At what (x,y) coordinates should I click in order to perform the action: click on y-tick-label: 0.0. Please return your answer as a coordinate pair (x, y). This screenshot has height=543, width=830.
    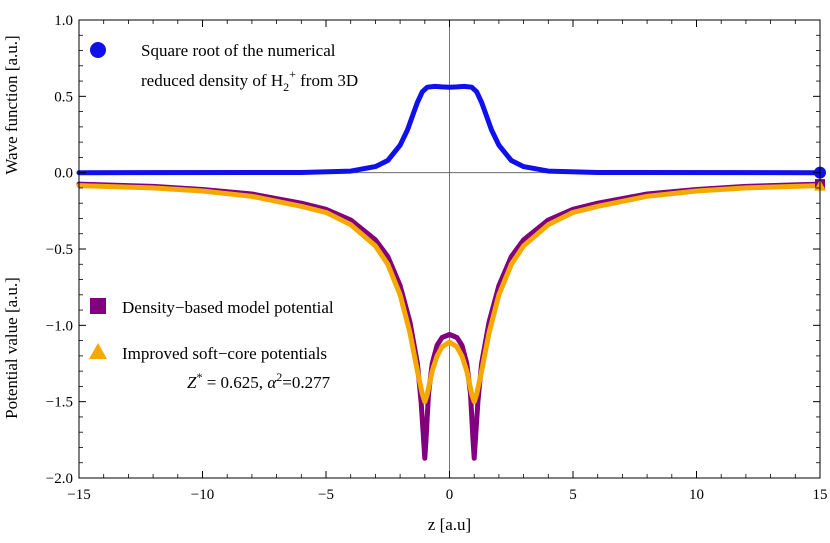
    Looking at the image, I should click on (63, 174).